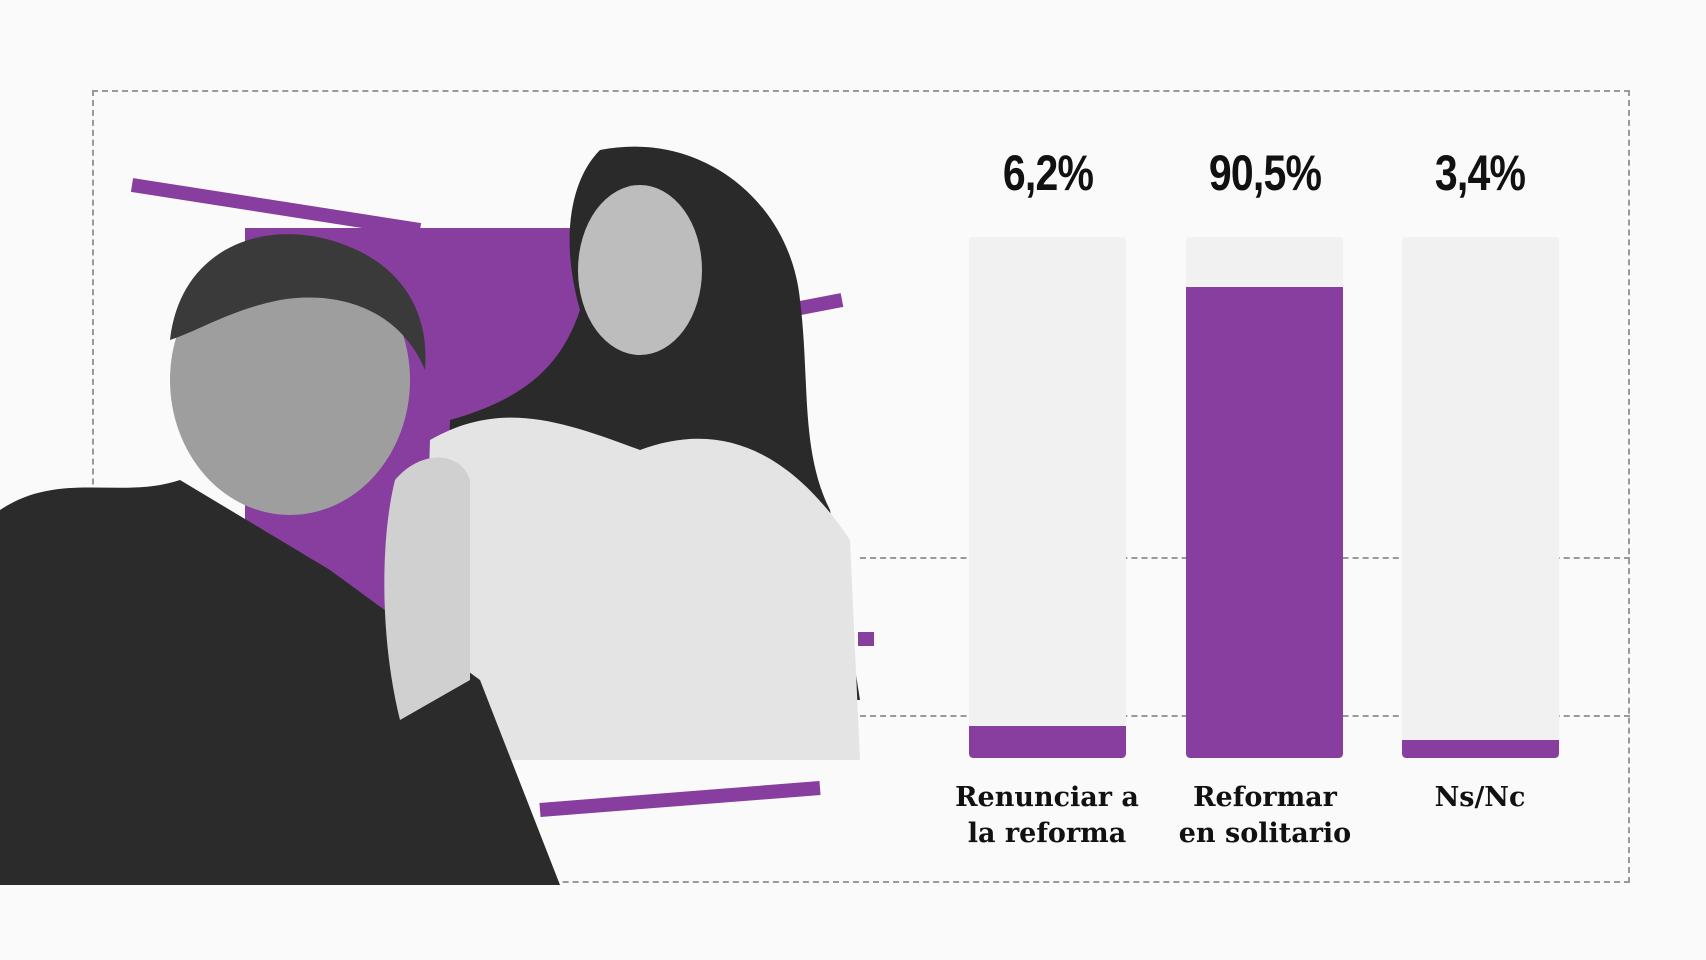 Image resolution: width=1706 pixels, height=960 pixels. What do you see at coordinates (640, 270) in the screenshot?
I see `woman-face` at bounding box center [640, 270].